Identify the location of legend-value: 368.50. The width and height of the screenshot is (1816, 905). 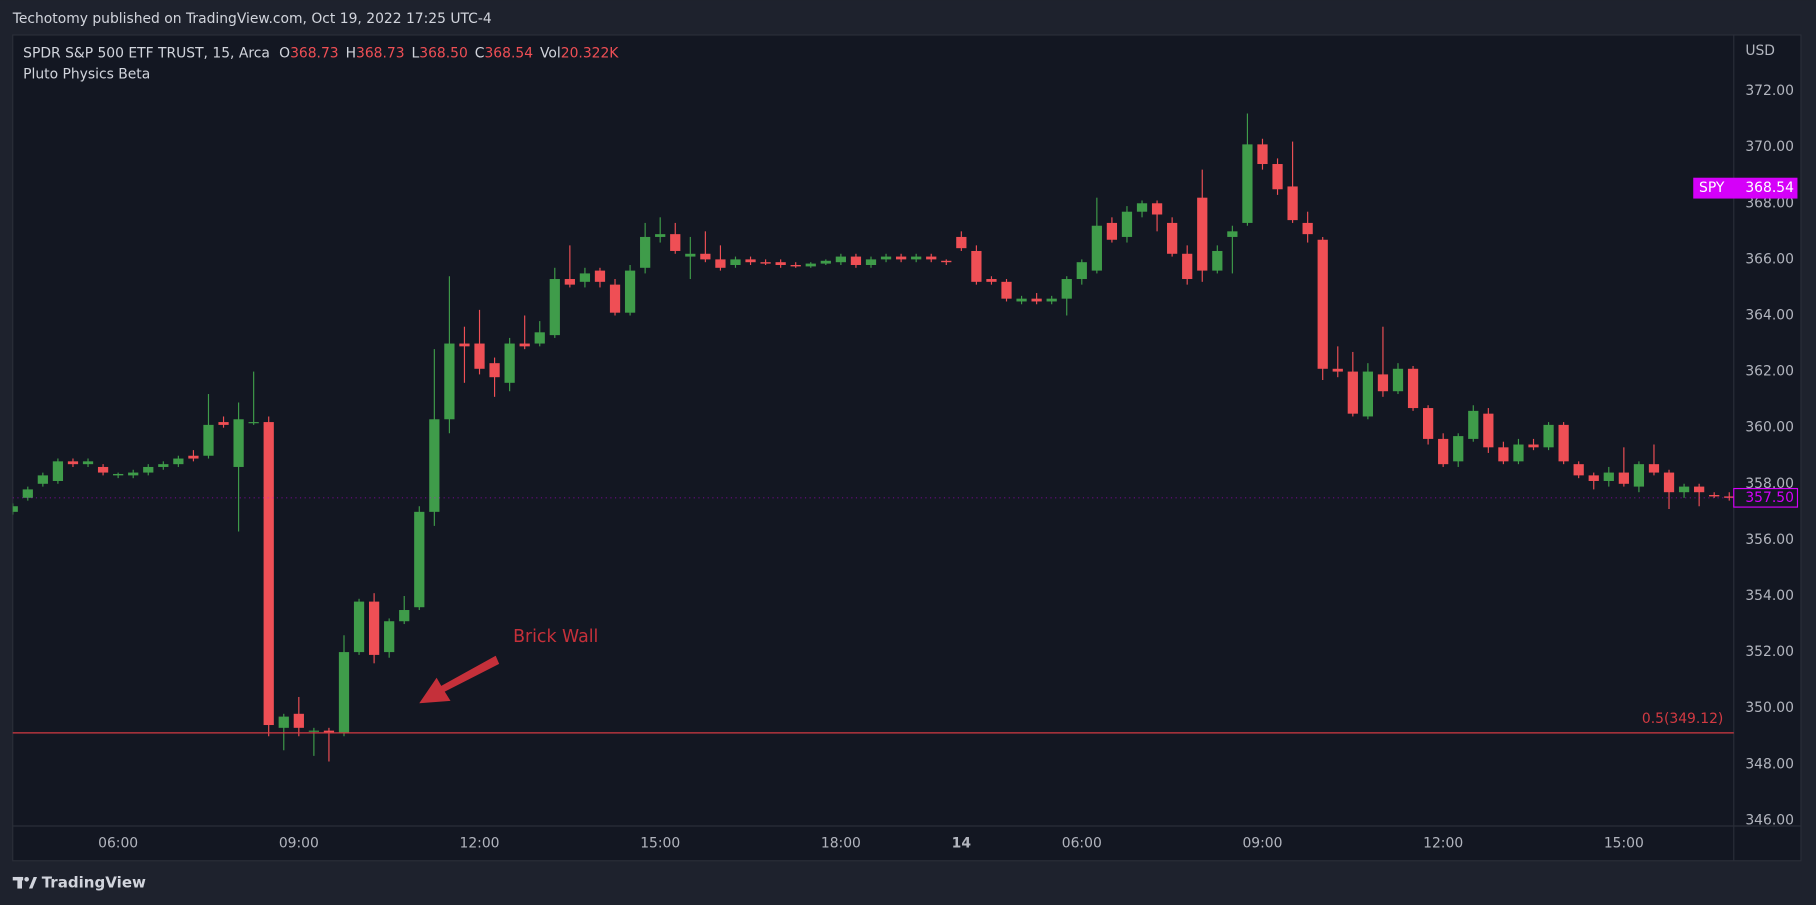
(443, 54).